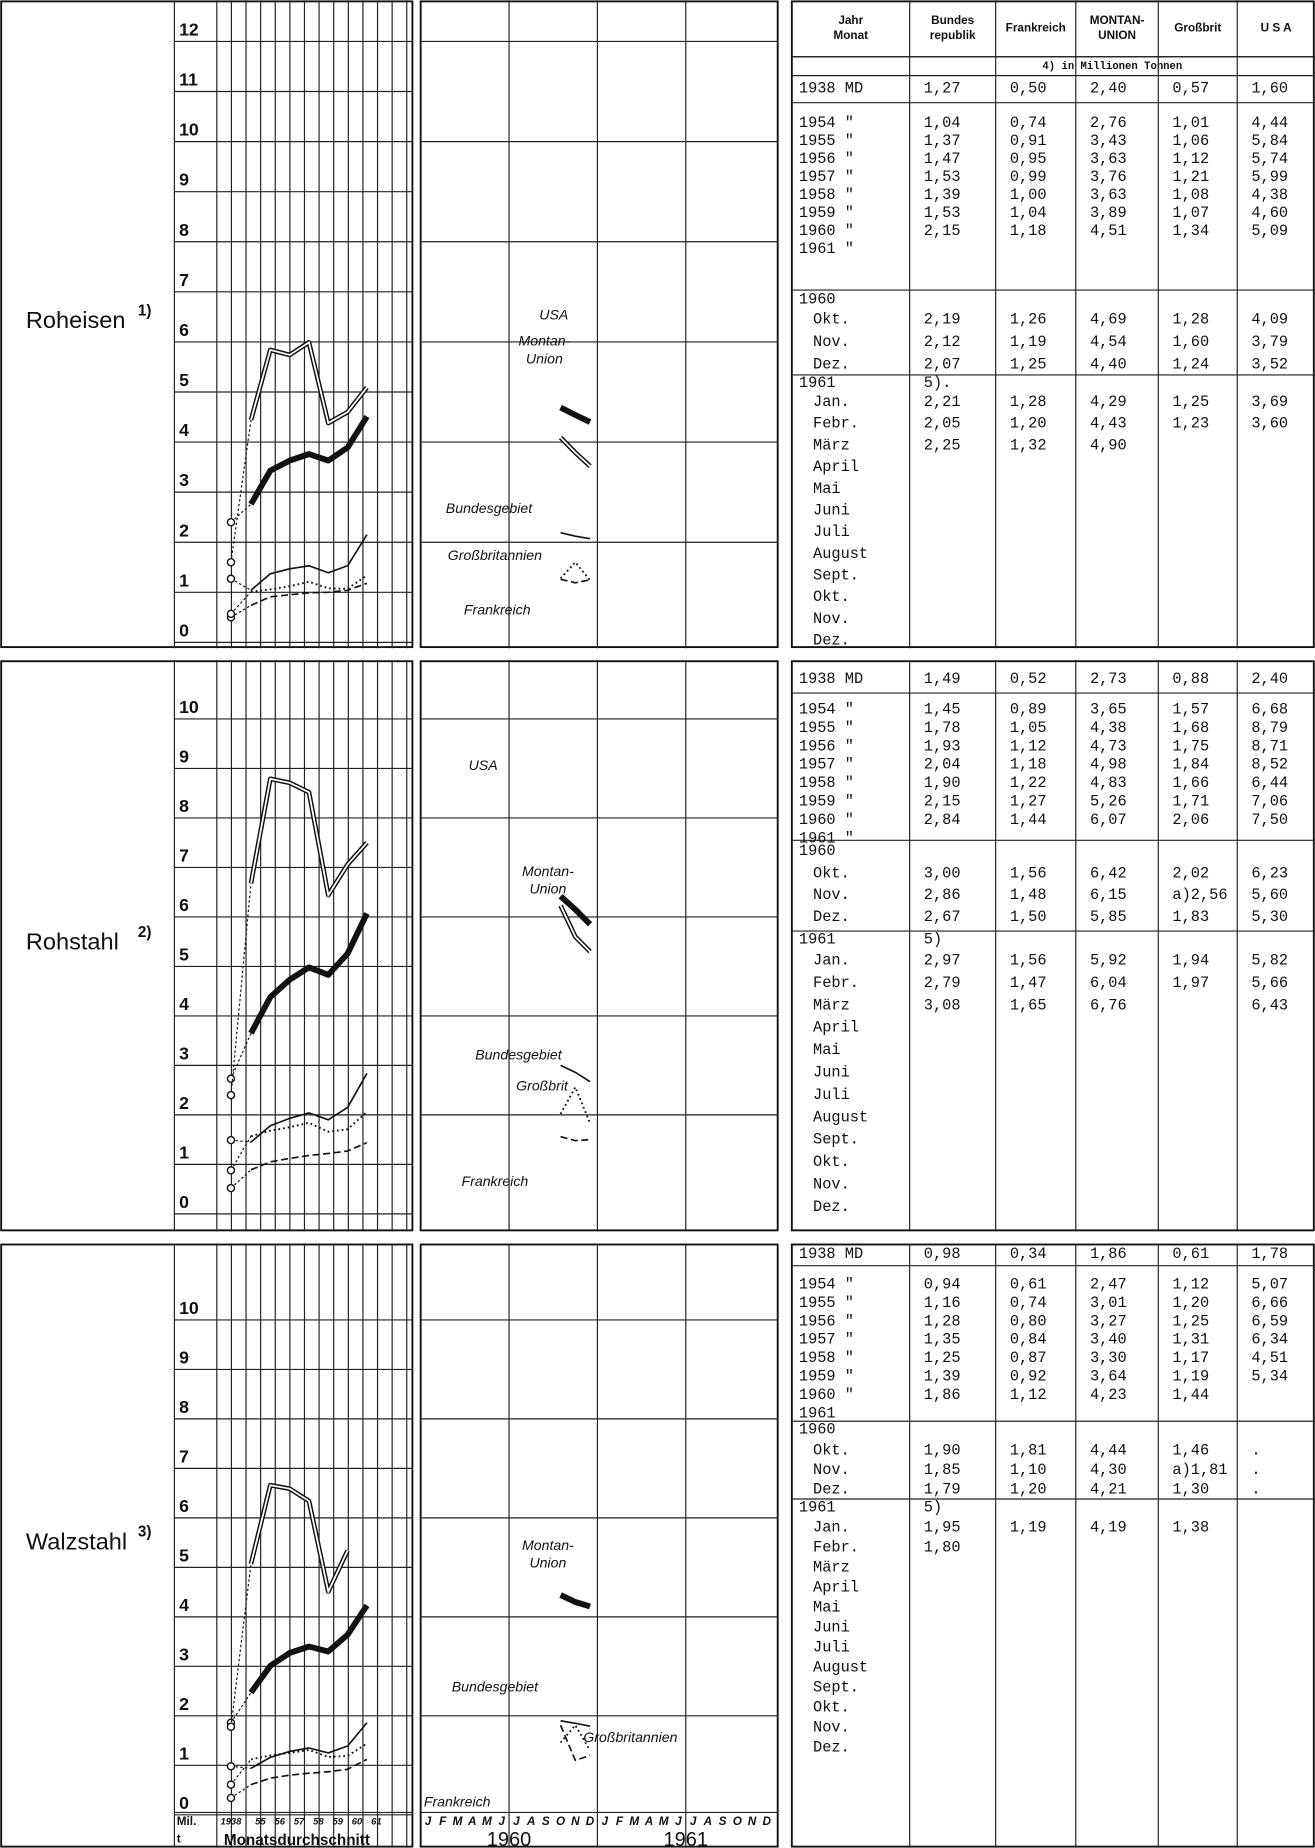  I want to click on row-label: Dez., so click(831, 641).